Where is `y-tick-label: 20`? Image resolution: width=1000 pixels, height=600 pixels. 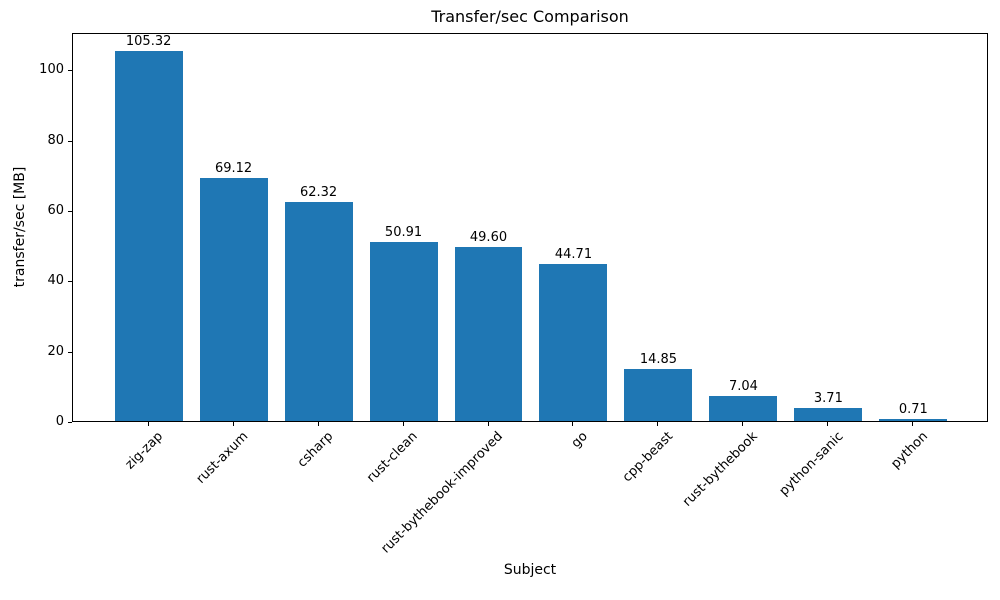 y-tick-label: 20 is located at coordinates (55, 351).